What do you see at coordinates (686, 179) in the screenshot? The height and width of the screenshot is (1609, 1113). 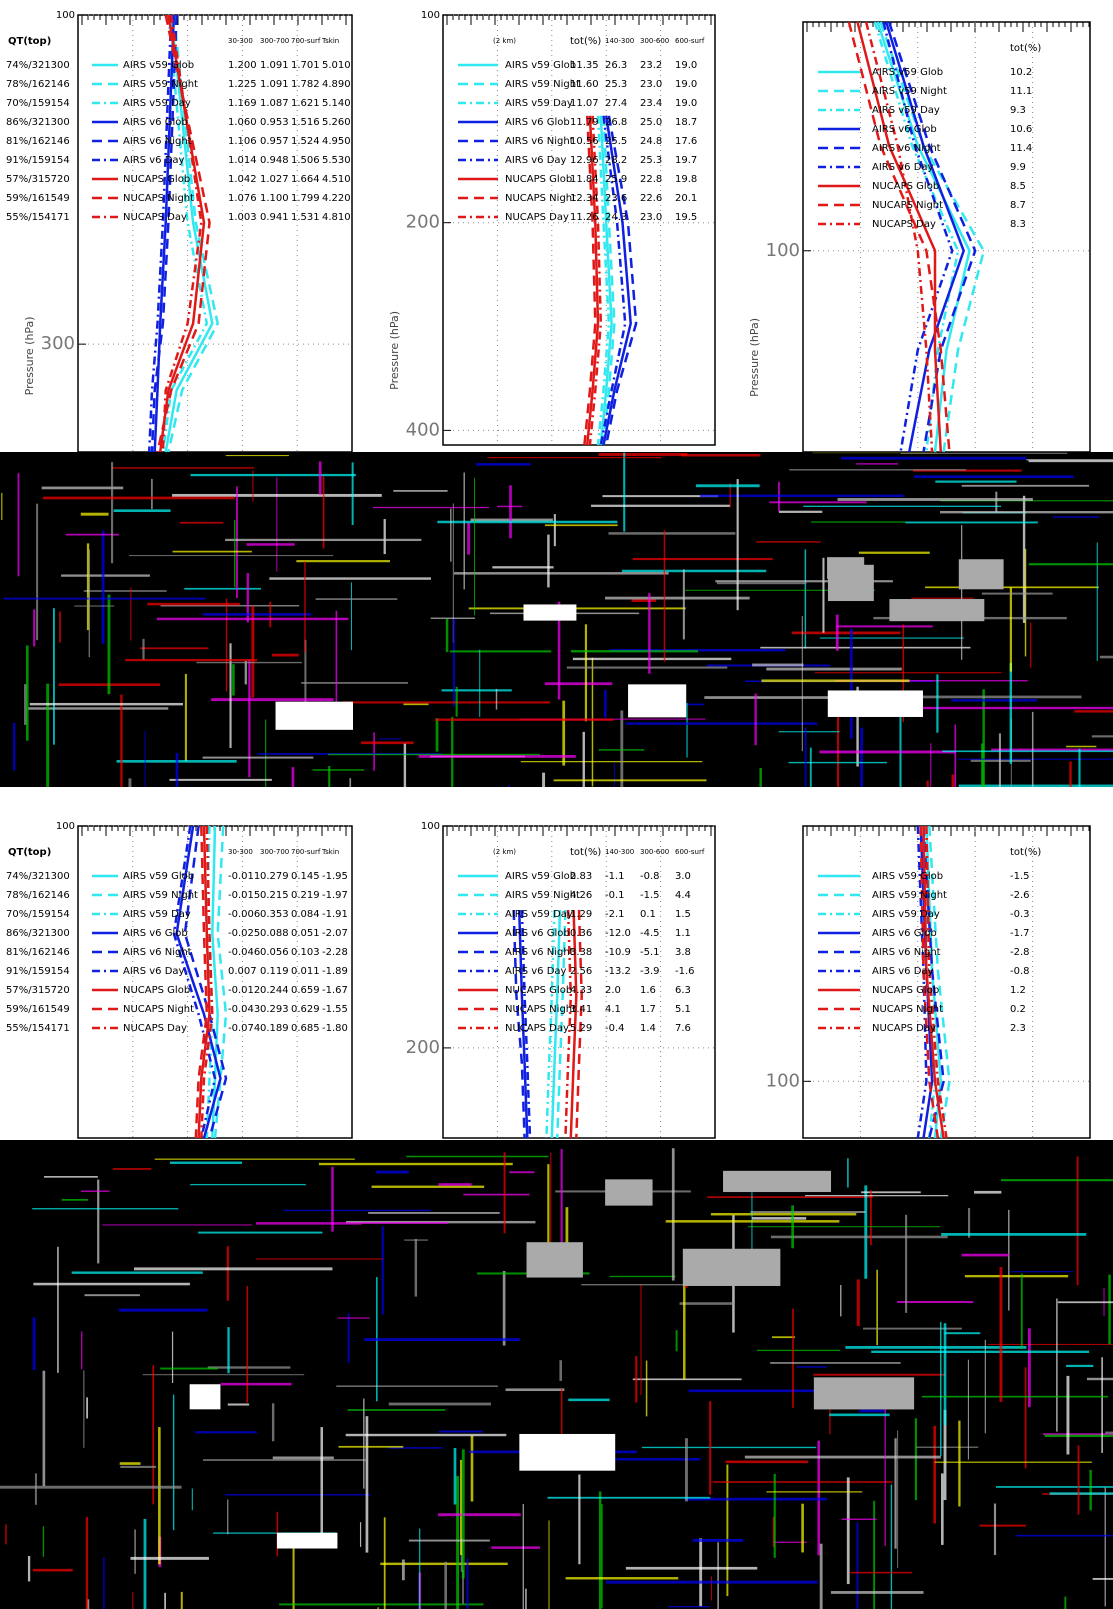 I see `legend-stat: 19.8` at bounding box center [686, 179].